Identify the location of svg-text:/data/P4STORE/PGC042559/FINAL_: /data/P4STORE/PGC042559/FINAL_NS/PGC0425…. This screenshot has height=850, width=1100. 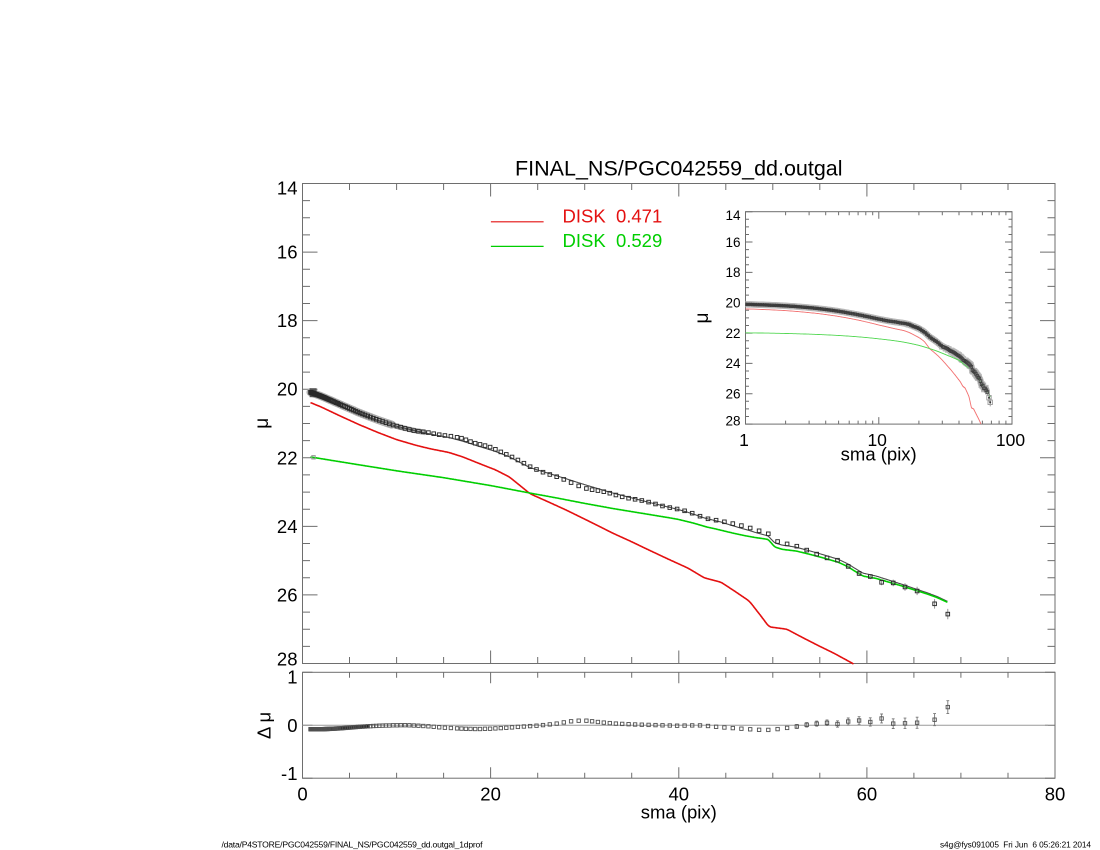
(353, 845).